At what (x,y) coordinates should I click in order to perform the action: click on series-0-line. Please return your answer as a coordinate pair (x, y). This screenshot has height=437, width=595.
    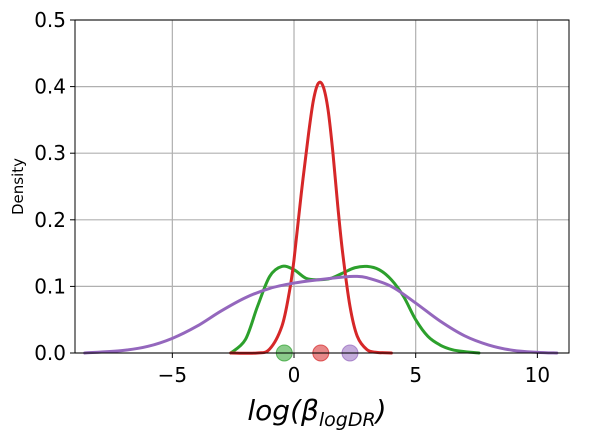
    Looking at the image, I should click on (355, 309).